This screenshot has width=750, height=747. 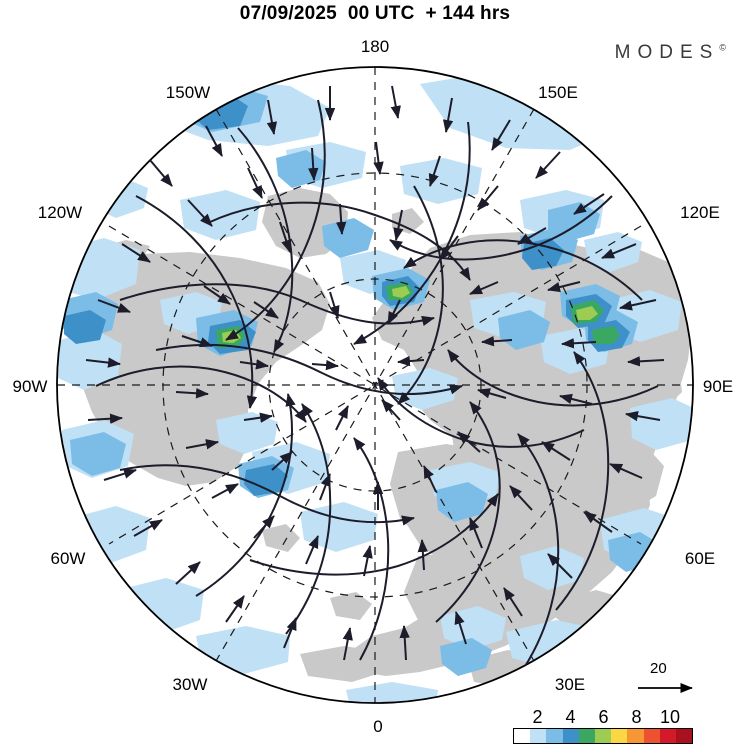 What do you see at coordinates (665, 688) in the screenshot?
I see `vector-scale-arrow-icon` at bounding box center [665, 688].